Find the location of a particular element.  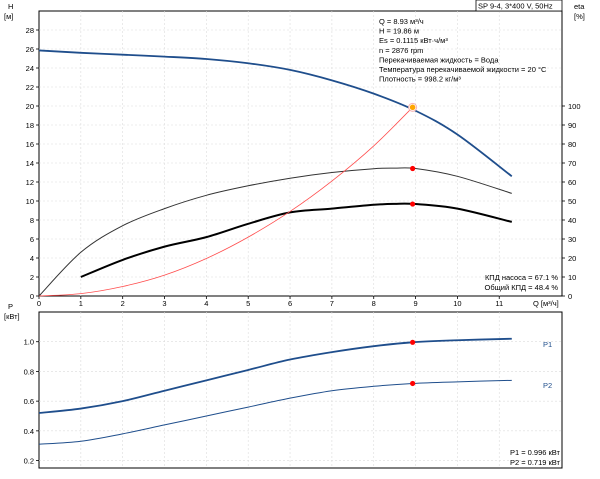

y-left-tick-label: 16 is located at coordinates (30, 144).